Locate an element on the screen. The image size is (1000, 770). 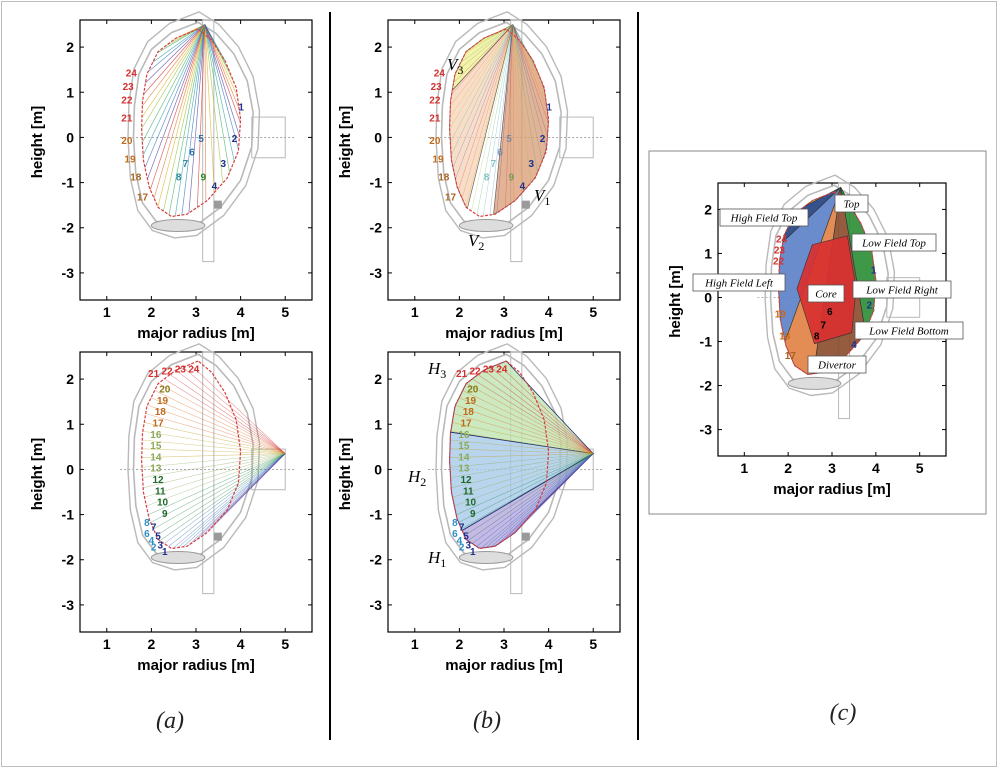
svg-text: Low Field Top is located at coordinates (893, 244).